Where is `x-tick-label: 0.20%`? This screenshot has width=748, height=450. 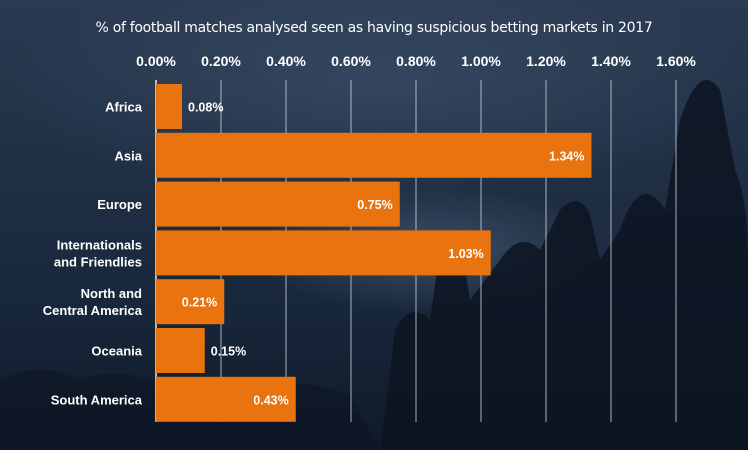
x-tick-label: 0.20% is located at coordinates (221, 61).